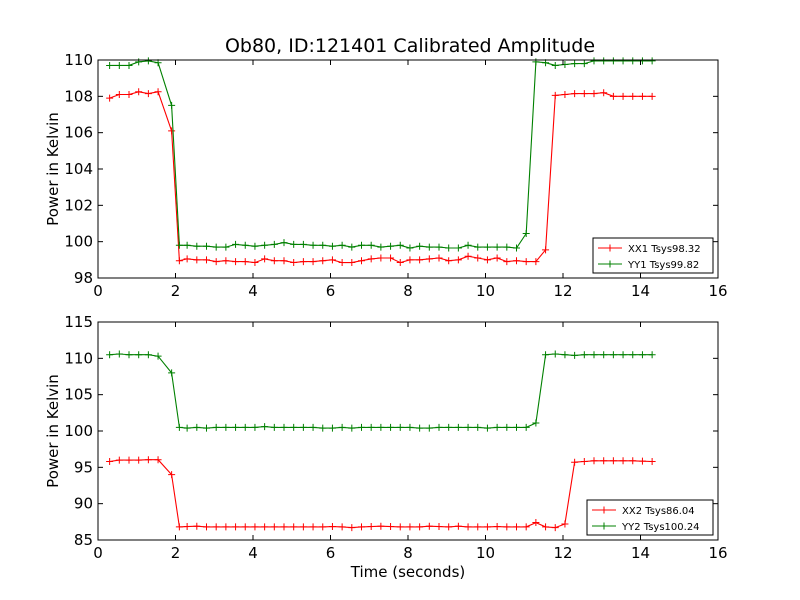 The image size is (800, 600). What do you see at coordinates (83, 540) in the screenshot?
I see `y-tick-label: 85` at bounding box center [83, 540].